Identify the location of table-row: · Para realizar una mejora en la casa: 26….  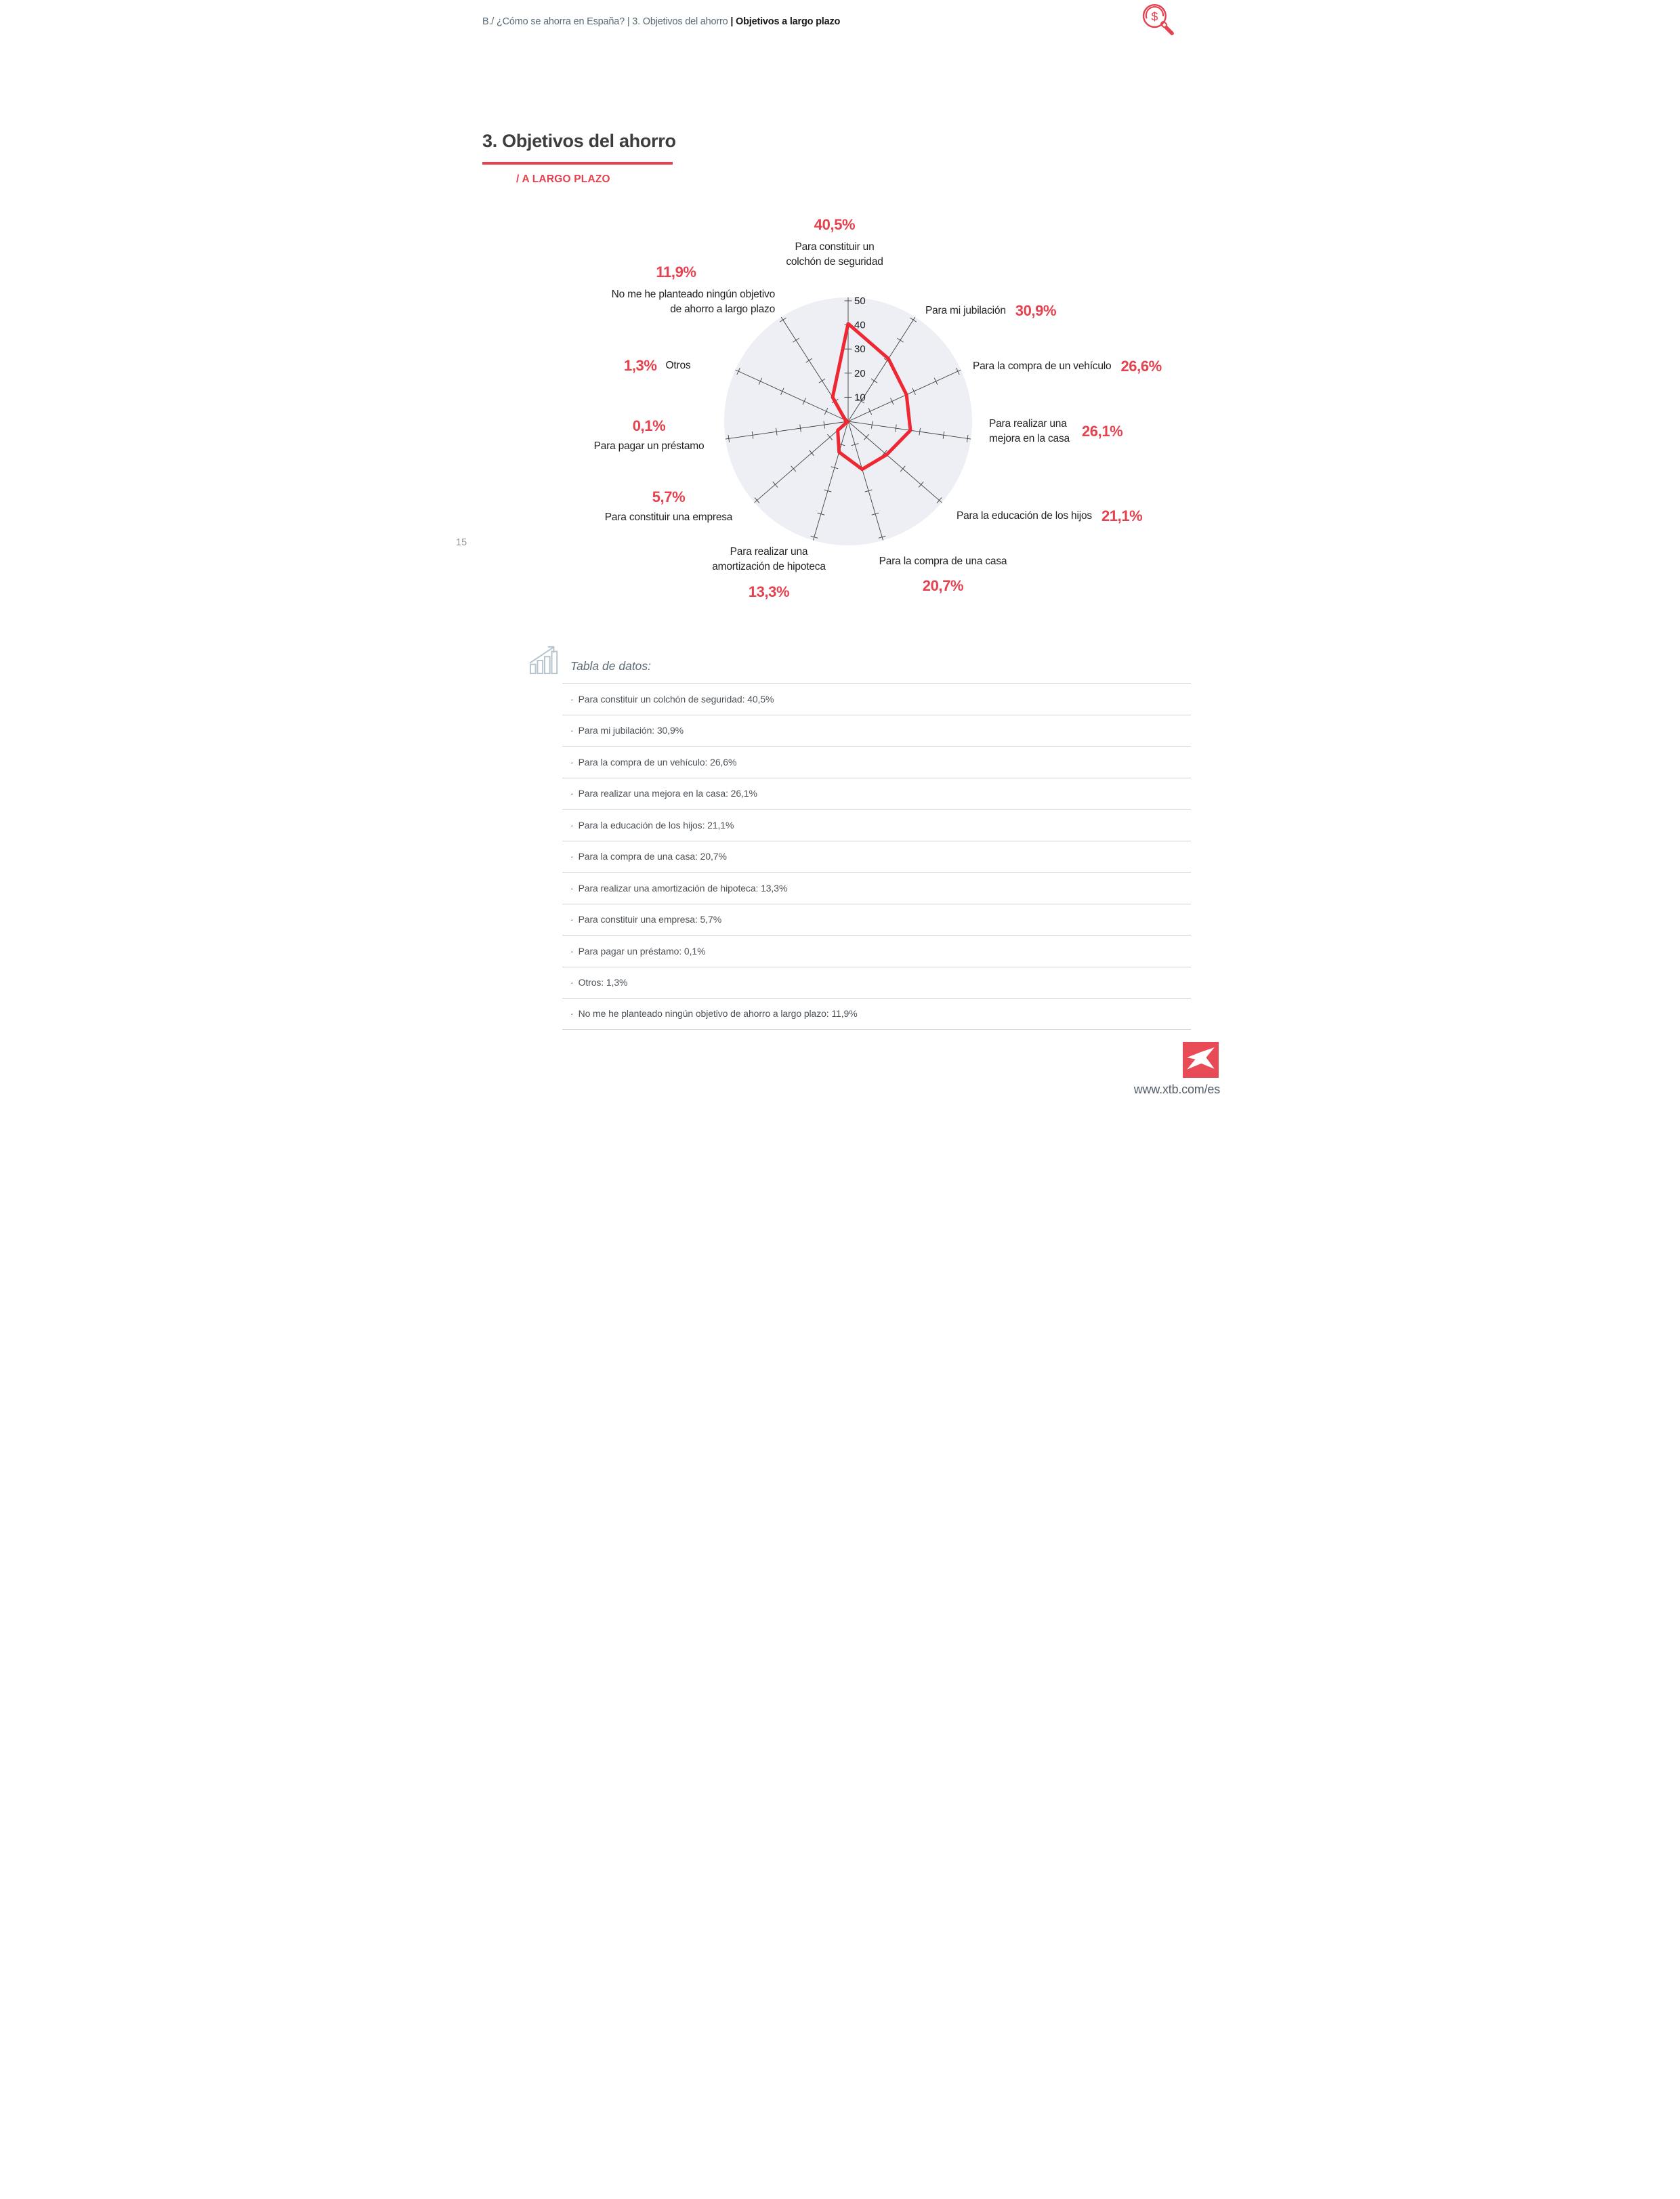
(876, 794).